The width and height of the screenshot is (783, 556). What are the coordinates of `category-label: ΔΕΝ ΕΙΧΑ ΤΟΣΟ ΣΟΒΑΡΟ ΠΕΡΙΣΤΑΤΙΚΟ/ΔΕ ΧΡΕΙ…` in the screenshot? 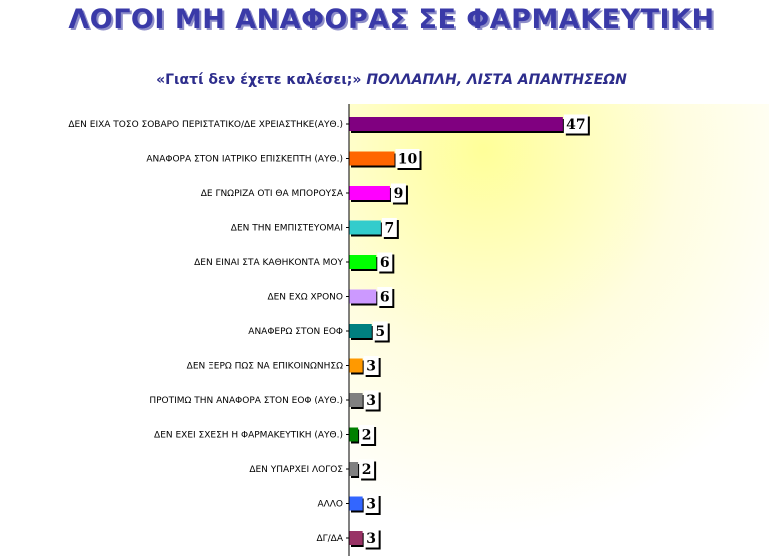 It's located at (205, 125).